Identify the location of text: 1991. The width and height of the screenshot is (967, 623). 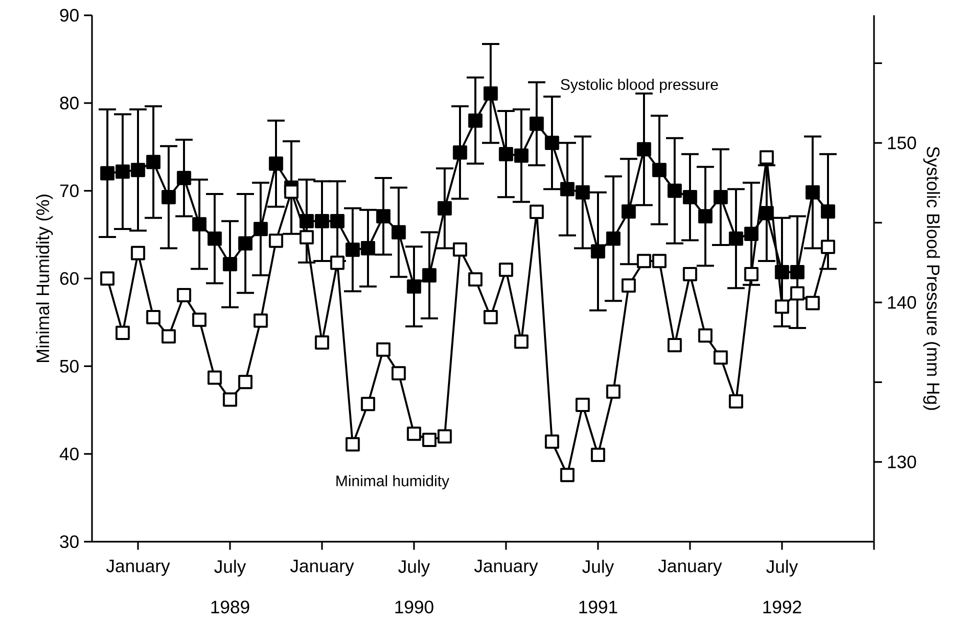
(598, 607).